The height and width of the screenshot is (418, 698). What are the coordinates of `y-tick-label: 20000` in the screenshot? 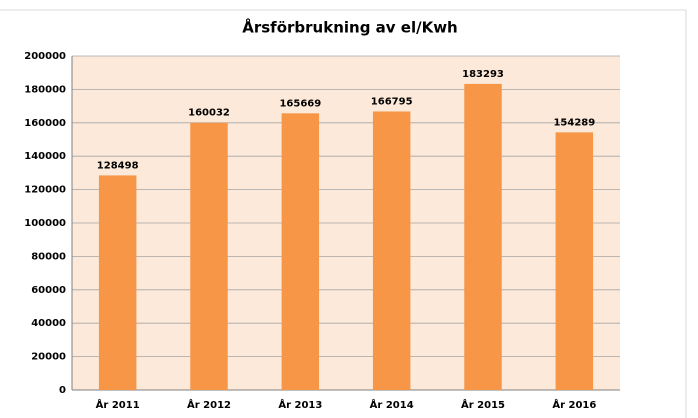 It's located at (48, 357).